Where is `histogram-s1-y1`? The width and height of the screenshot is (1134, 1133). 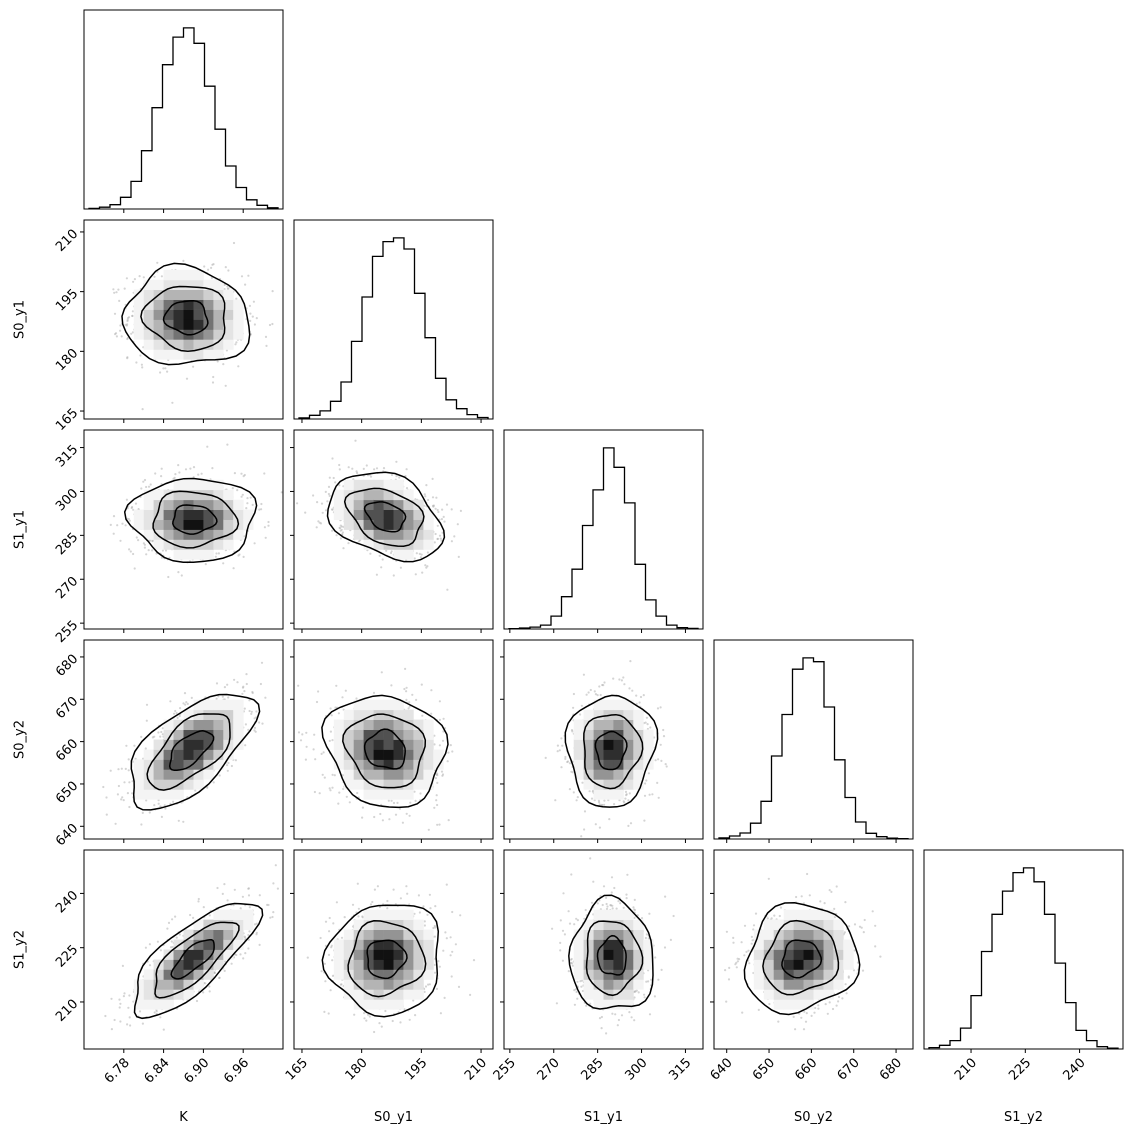 histogram-s1-y1 is located at coordinates (603, 538).